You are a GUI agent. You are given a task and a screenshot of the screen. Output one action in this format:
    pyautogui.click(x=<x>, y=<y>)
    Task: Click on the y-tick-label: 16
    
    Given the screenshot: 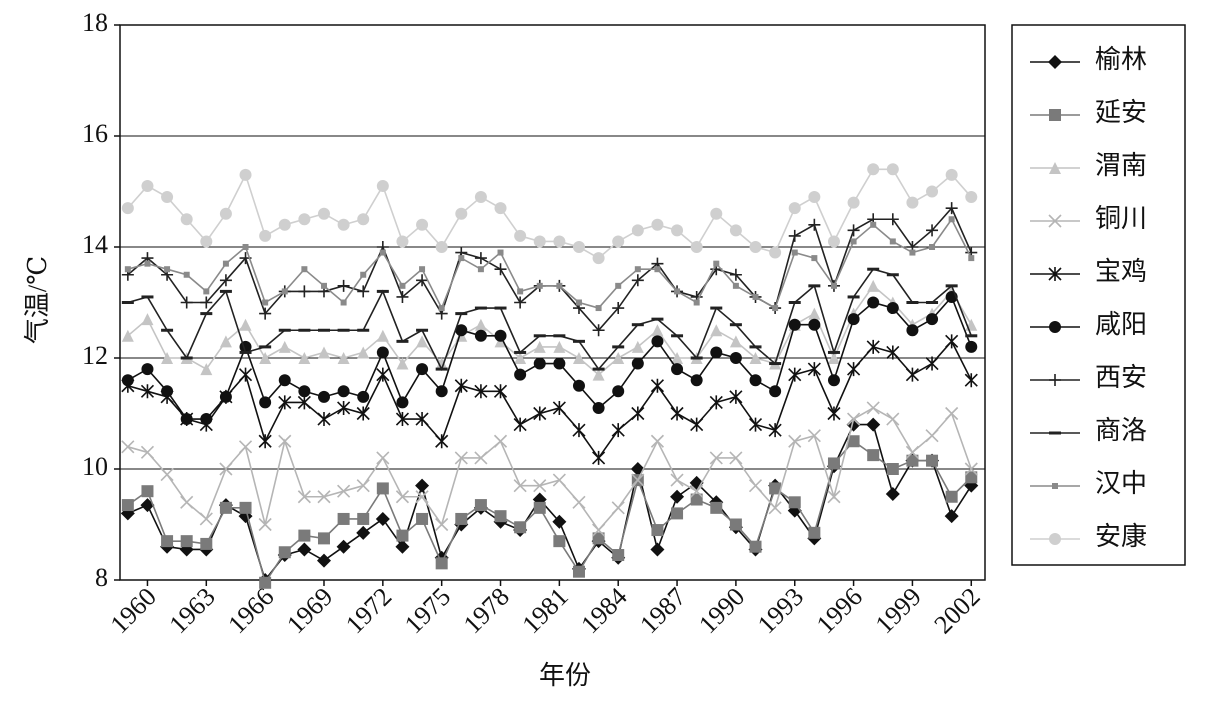 What is the action you would take?
    pyautogui.click(x=95, y=133)
    